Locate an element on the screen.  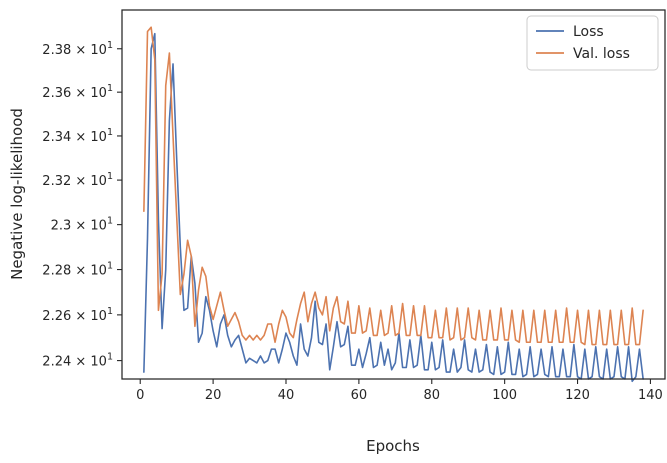
x-axis-label: Epochs is located at coordinates (393, 446).